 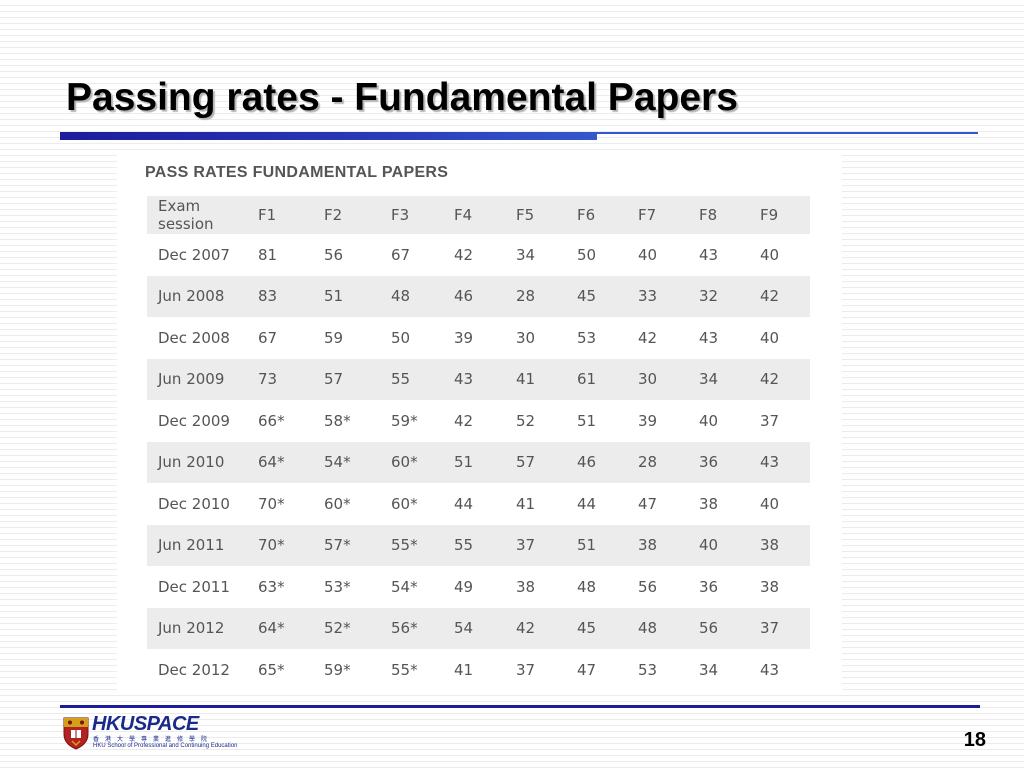 I want to click on exam-session-cell: Dec 2012, so click(x=194, y=669).